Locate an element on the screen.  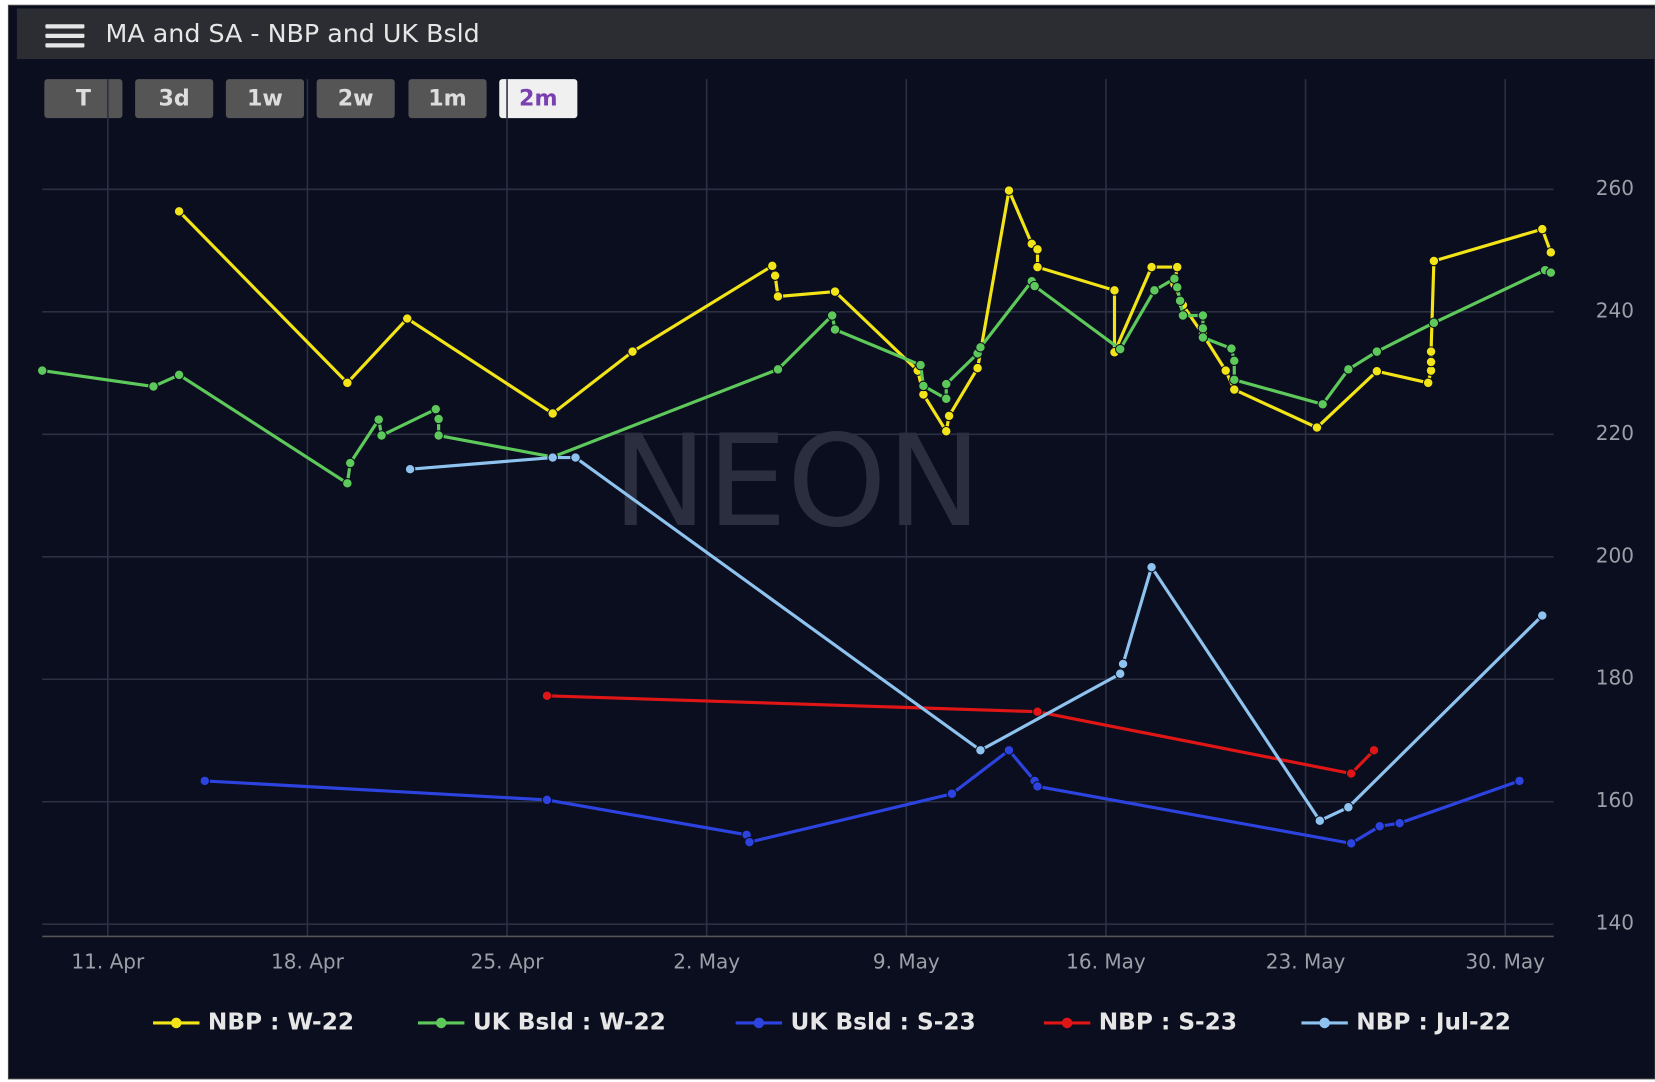
header is located at coordinates (835, 34).